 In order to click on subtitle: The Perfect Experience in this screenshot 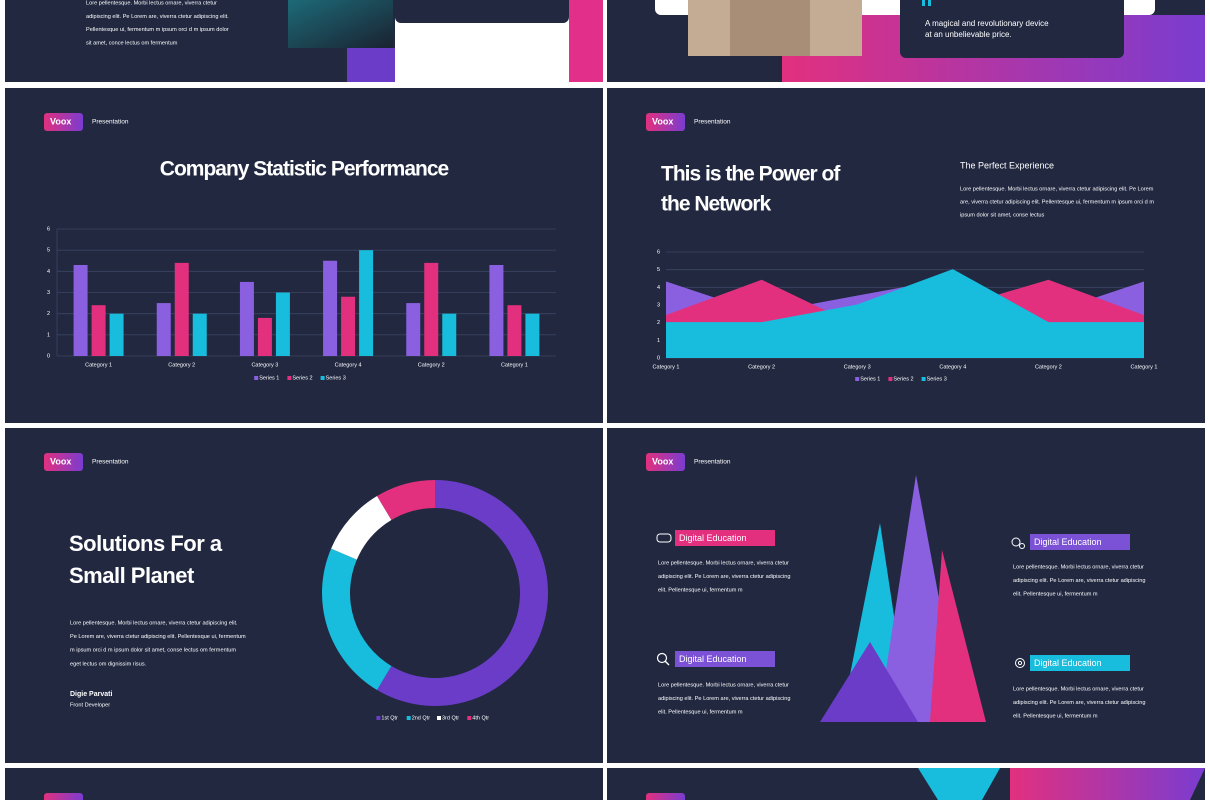, I will do `click(1007, 165)`.